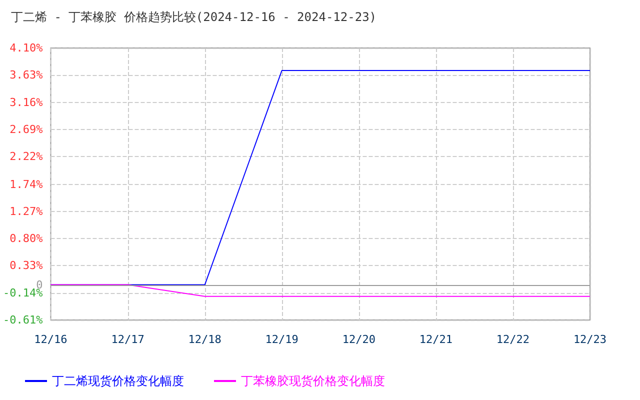 The width and height of the screenshot is (640, 400). Describe the element at coordinates (313, 381) in the screenshot. I see `legend-label: 丁苯橡胶现货价格变化幅度` at that location.